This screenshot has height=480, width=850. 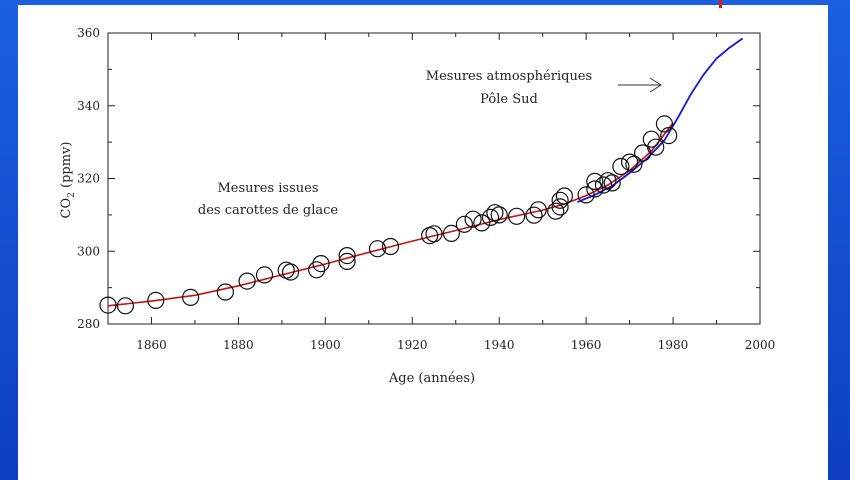 I want to click on y-tick-label: 320, so click(x=88, y=179).